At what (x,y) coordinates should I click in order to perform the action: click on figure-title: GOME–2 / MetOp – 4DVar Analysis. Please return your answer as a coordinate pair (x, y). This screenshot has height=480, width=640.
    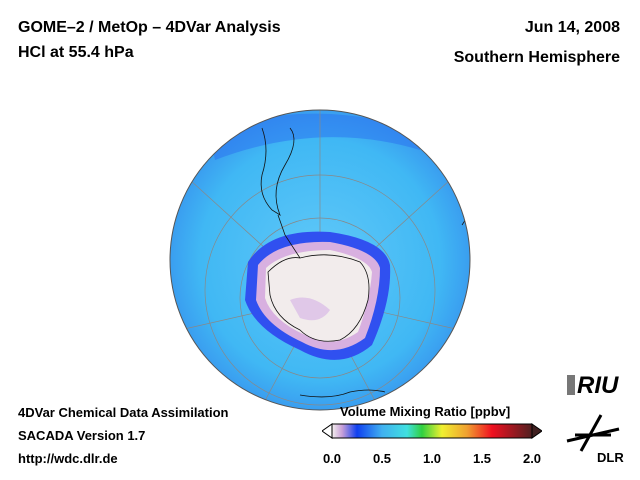
    Looking at the image, I should click on (149, 27).